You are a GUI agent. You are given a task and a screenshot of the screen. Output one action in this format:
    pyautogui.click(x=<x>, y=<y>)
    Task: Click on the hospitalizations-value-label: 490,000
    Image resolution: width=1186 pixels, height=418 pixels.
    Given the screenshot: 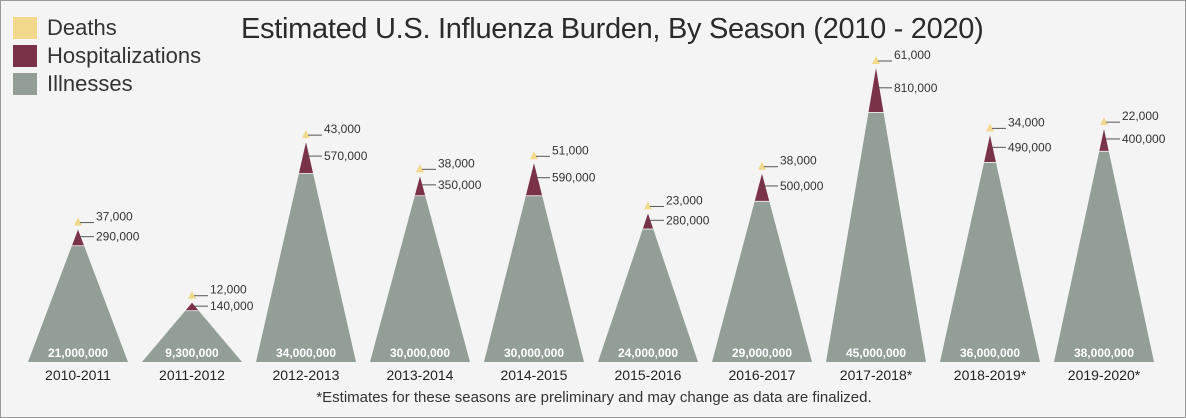 What is the action you would take?
    pyautogui.click(x=1030, y=147)
    